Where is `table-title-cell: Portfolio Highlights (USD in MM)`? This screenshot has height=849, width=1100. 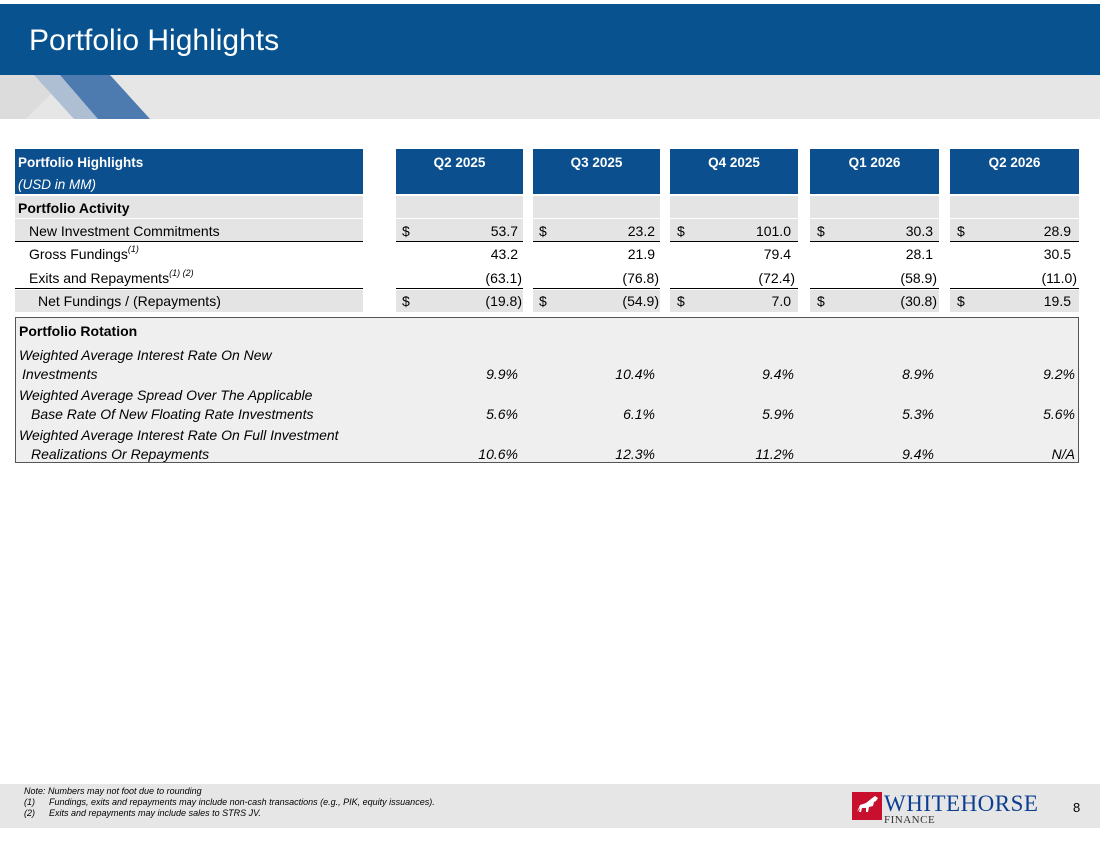
table-title-cell: Portfolio Highlights (USD in MM) is located at coordinates (189, 171).